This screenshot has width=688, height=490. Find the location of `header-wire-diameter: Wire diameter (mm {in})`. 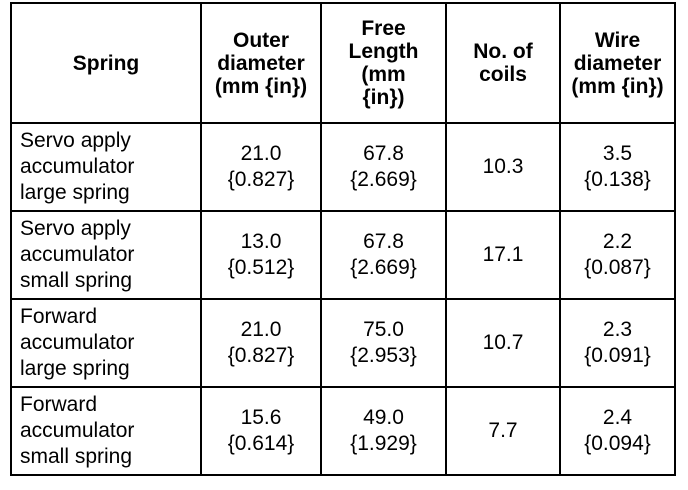

header-wire-diameter: Wire diameter (mm {in}) is located at coordinates (617, 63).